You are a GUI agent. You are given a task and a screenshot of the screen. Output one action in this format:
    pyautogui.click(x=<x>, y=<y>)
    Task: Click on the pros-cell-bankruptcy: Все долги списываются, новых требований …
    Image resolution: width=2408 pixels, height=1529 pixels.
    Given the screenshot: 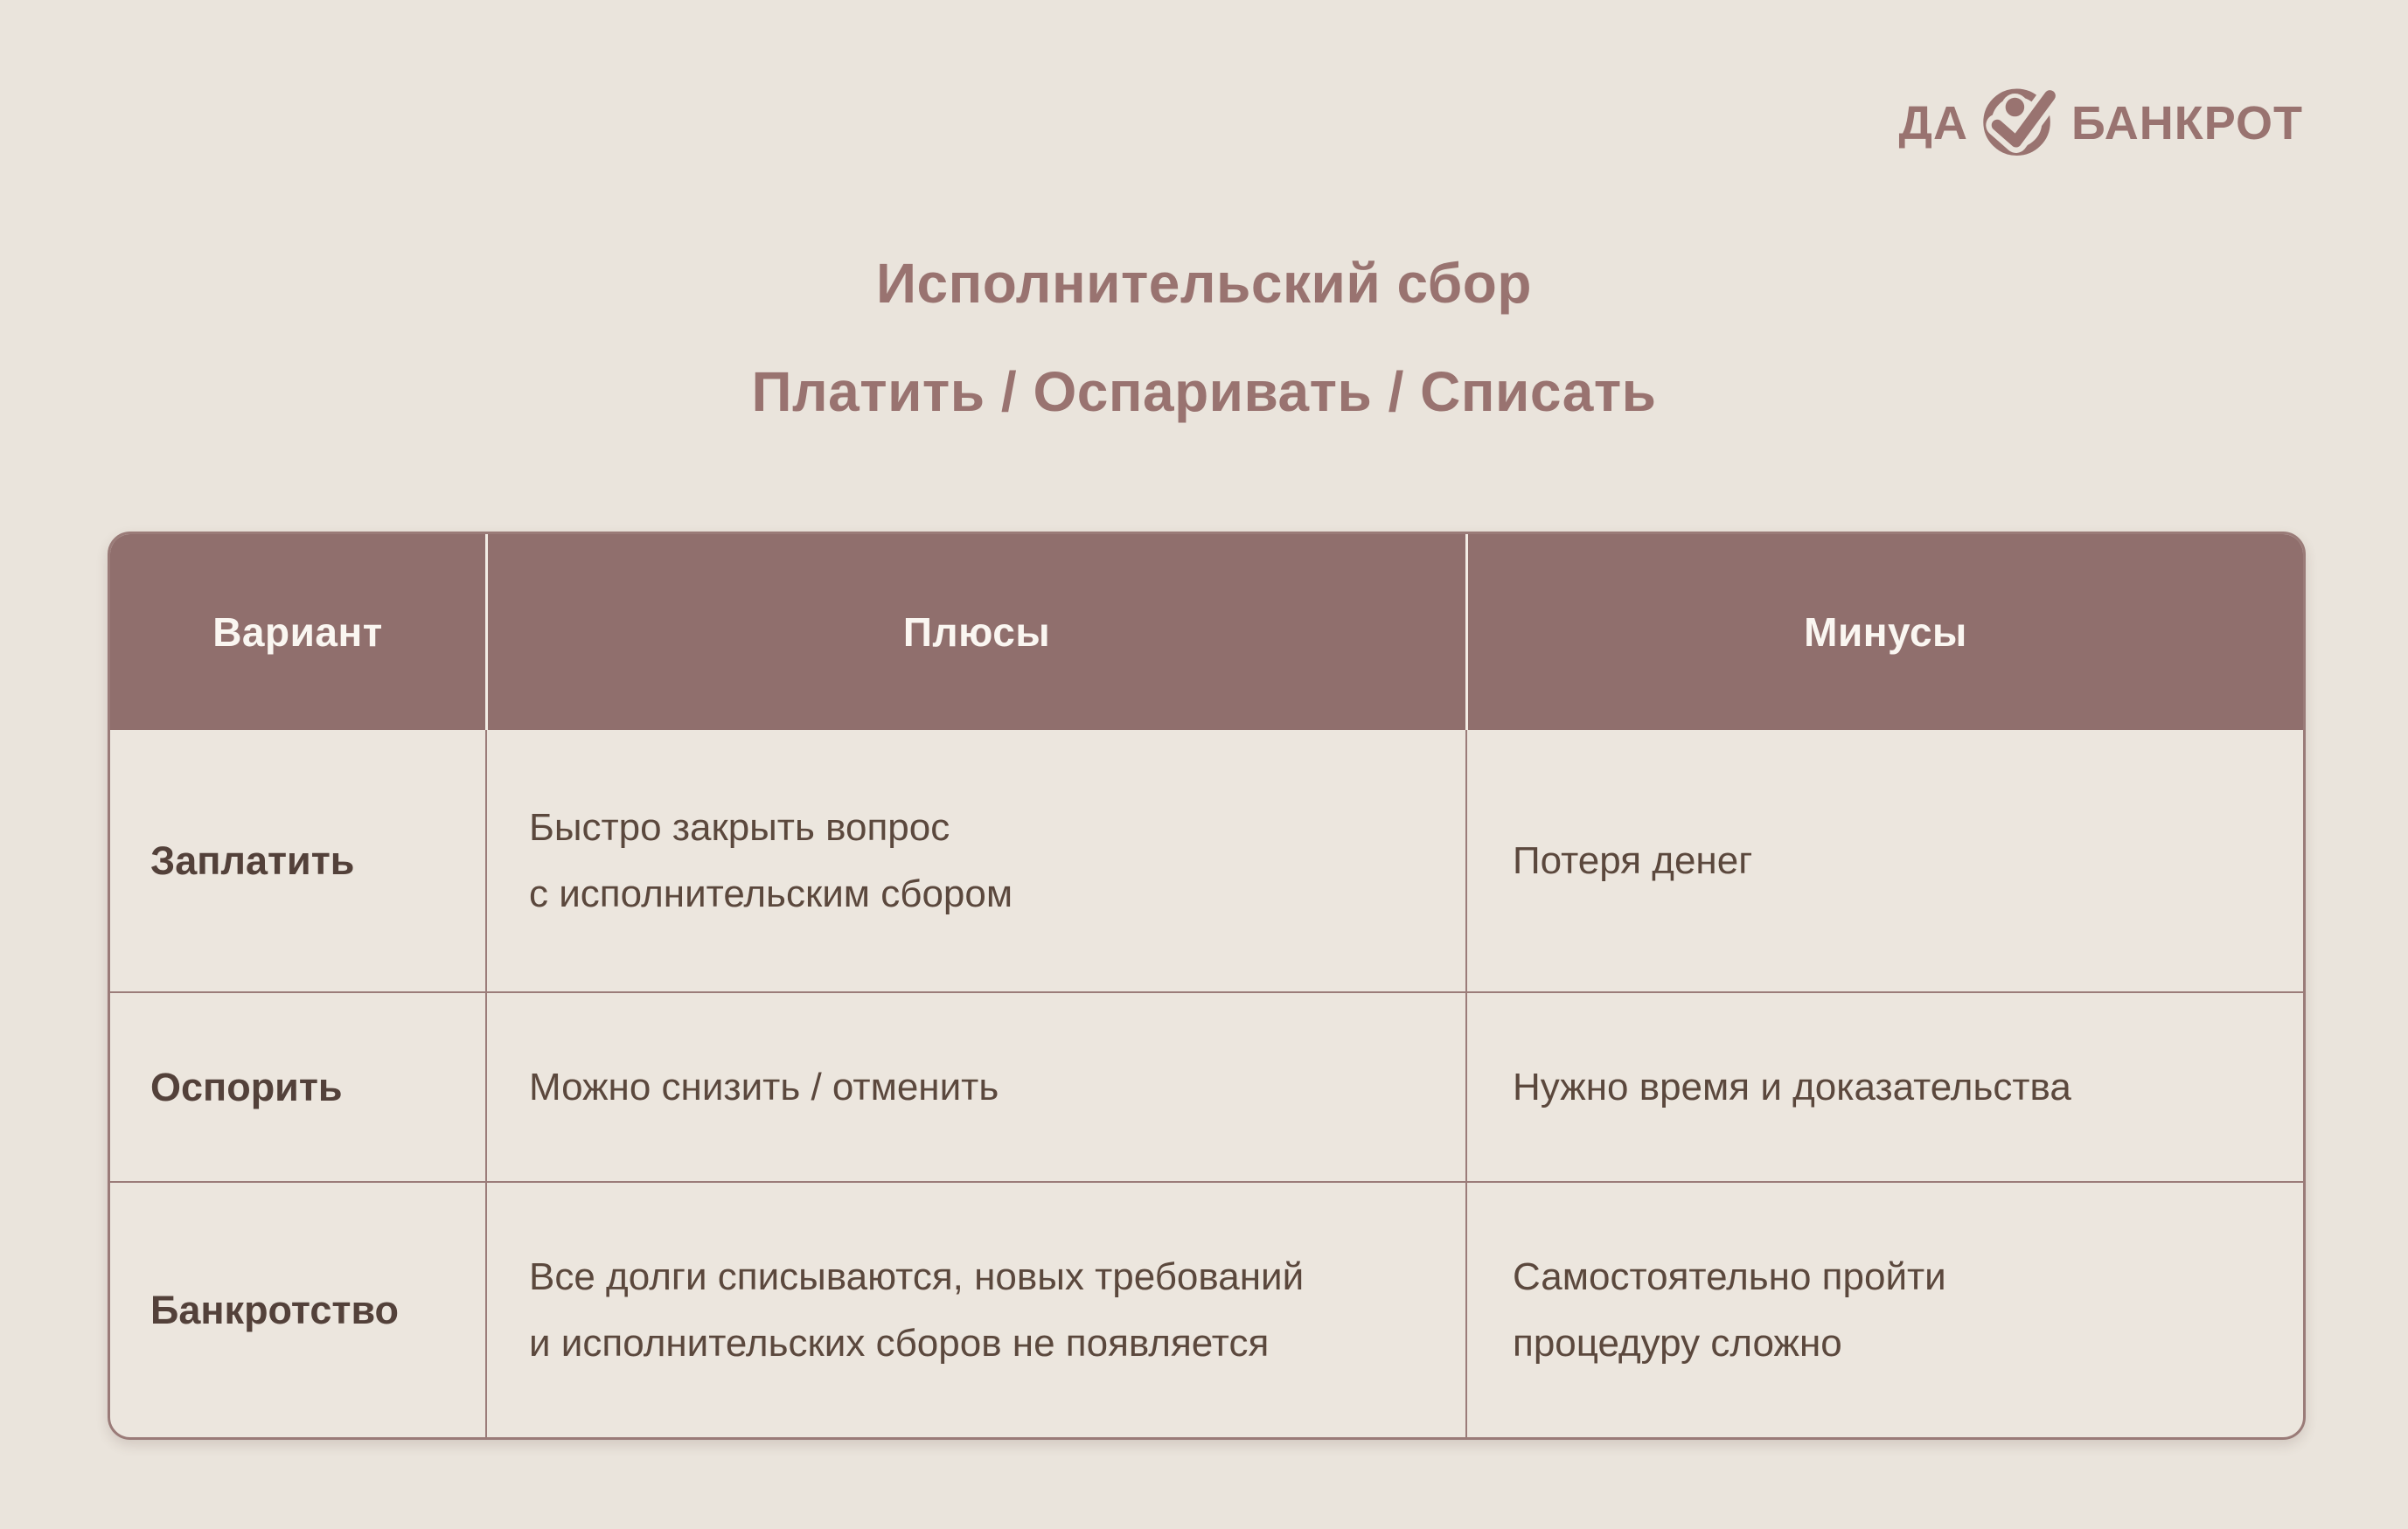 What is the action you would take?
    pyautogui.click(x=975, y=1310)
    